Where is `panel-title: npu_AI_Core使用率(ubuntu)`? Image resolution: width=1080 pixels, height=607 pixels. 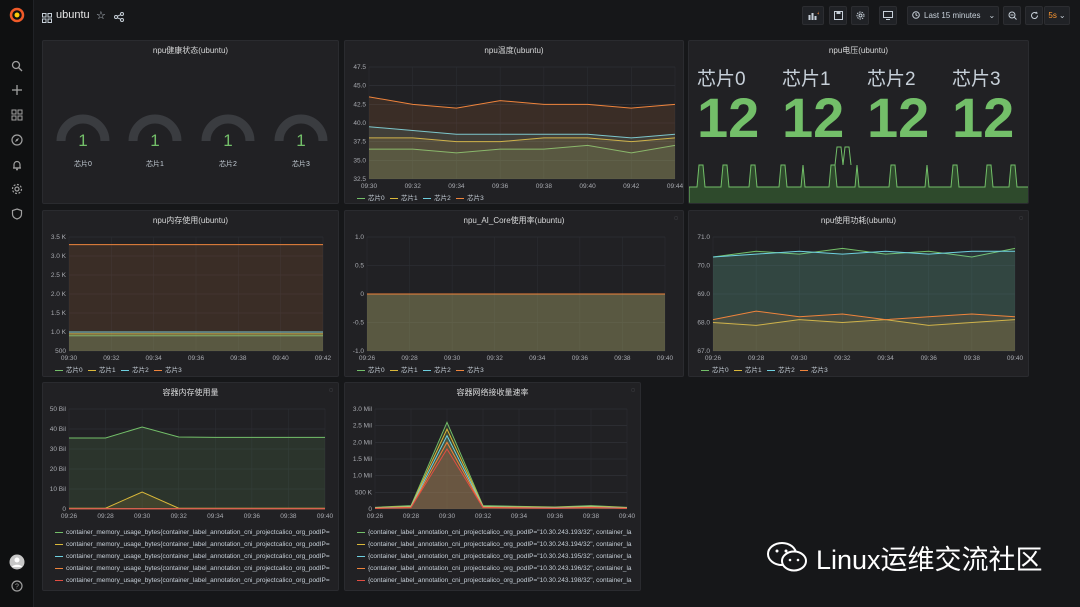
panel-title: npu_AI_Core使用率(ubuntu) is located at coordinates (514, 220).